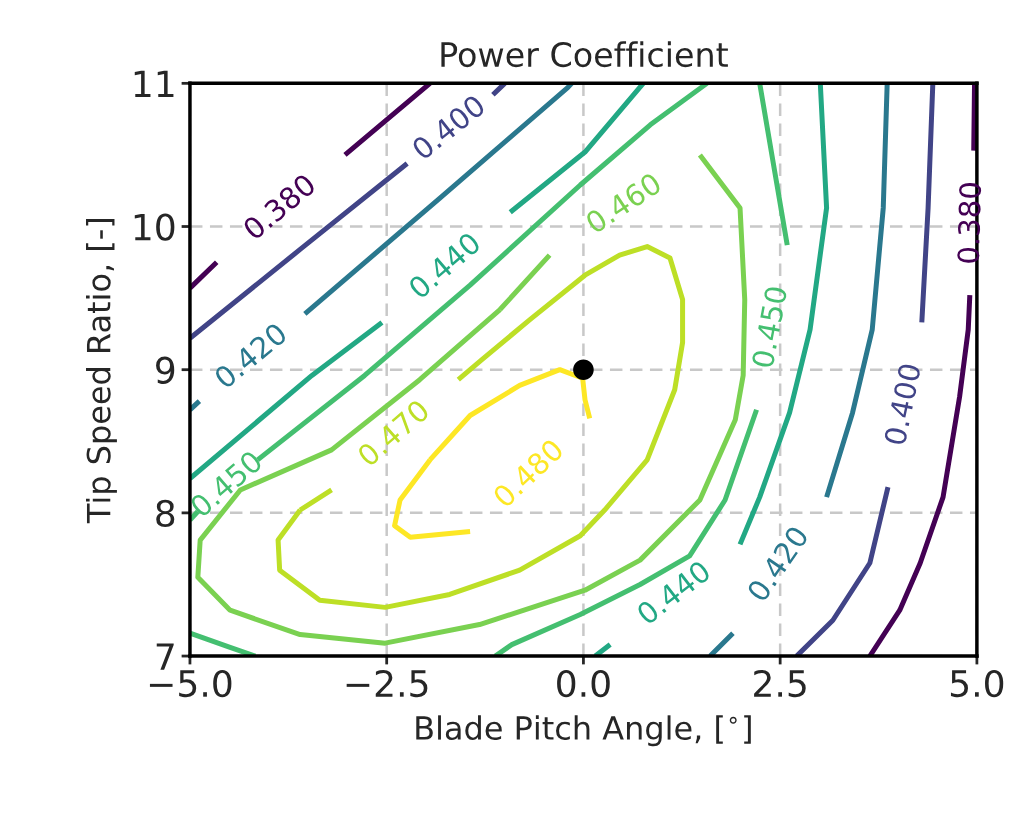 The height and width of the screenshot is (817, 1024). Describe the element at coordinates (101, 371) in the screenshot. I see `y-axis-title: Tip Speed Ratio, [-]` at that location.